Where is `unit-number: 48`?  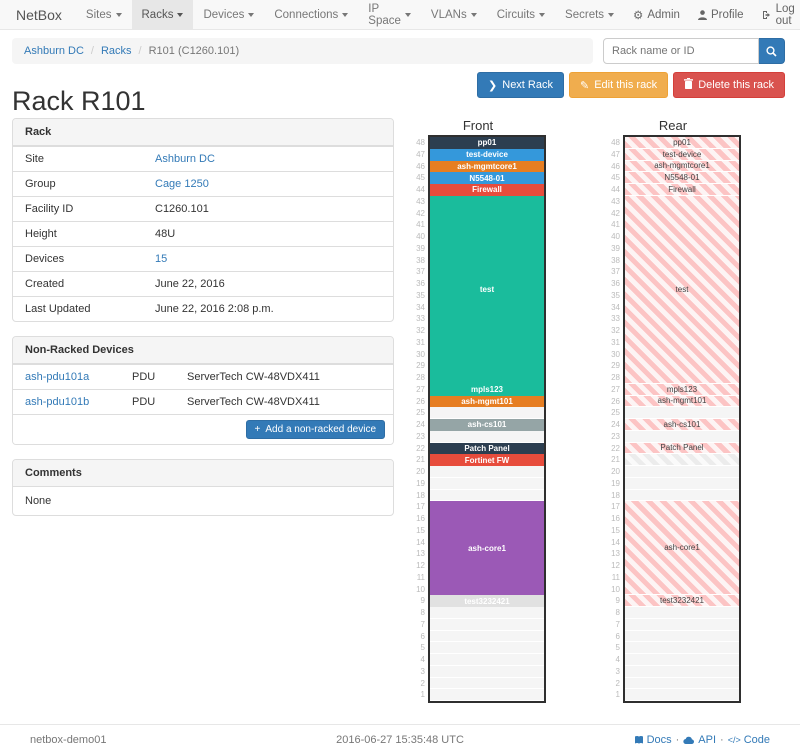 unit-number: 48 is located at coordinates (615, 142).